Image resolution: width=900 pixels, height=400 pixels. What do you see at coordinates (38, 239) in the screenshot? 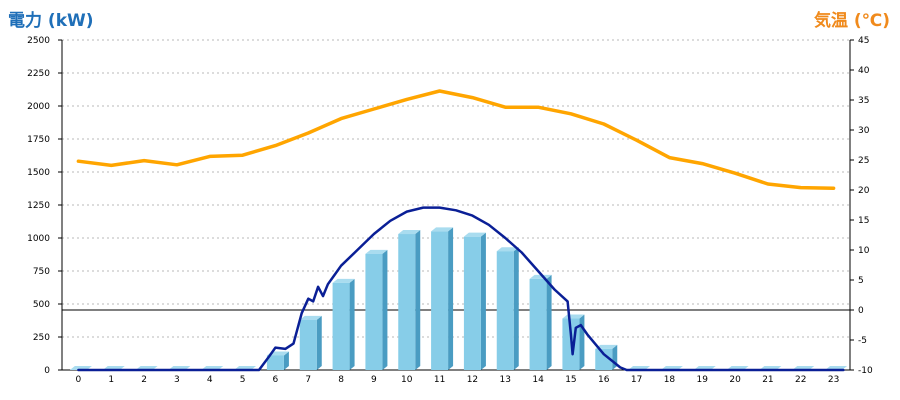
I see `left-tick-label: 1000` at bounding box center [38, 239].